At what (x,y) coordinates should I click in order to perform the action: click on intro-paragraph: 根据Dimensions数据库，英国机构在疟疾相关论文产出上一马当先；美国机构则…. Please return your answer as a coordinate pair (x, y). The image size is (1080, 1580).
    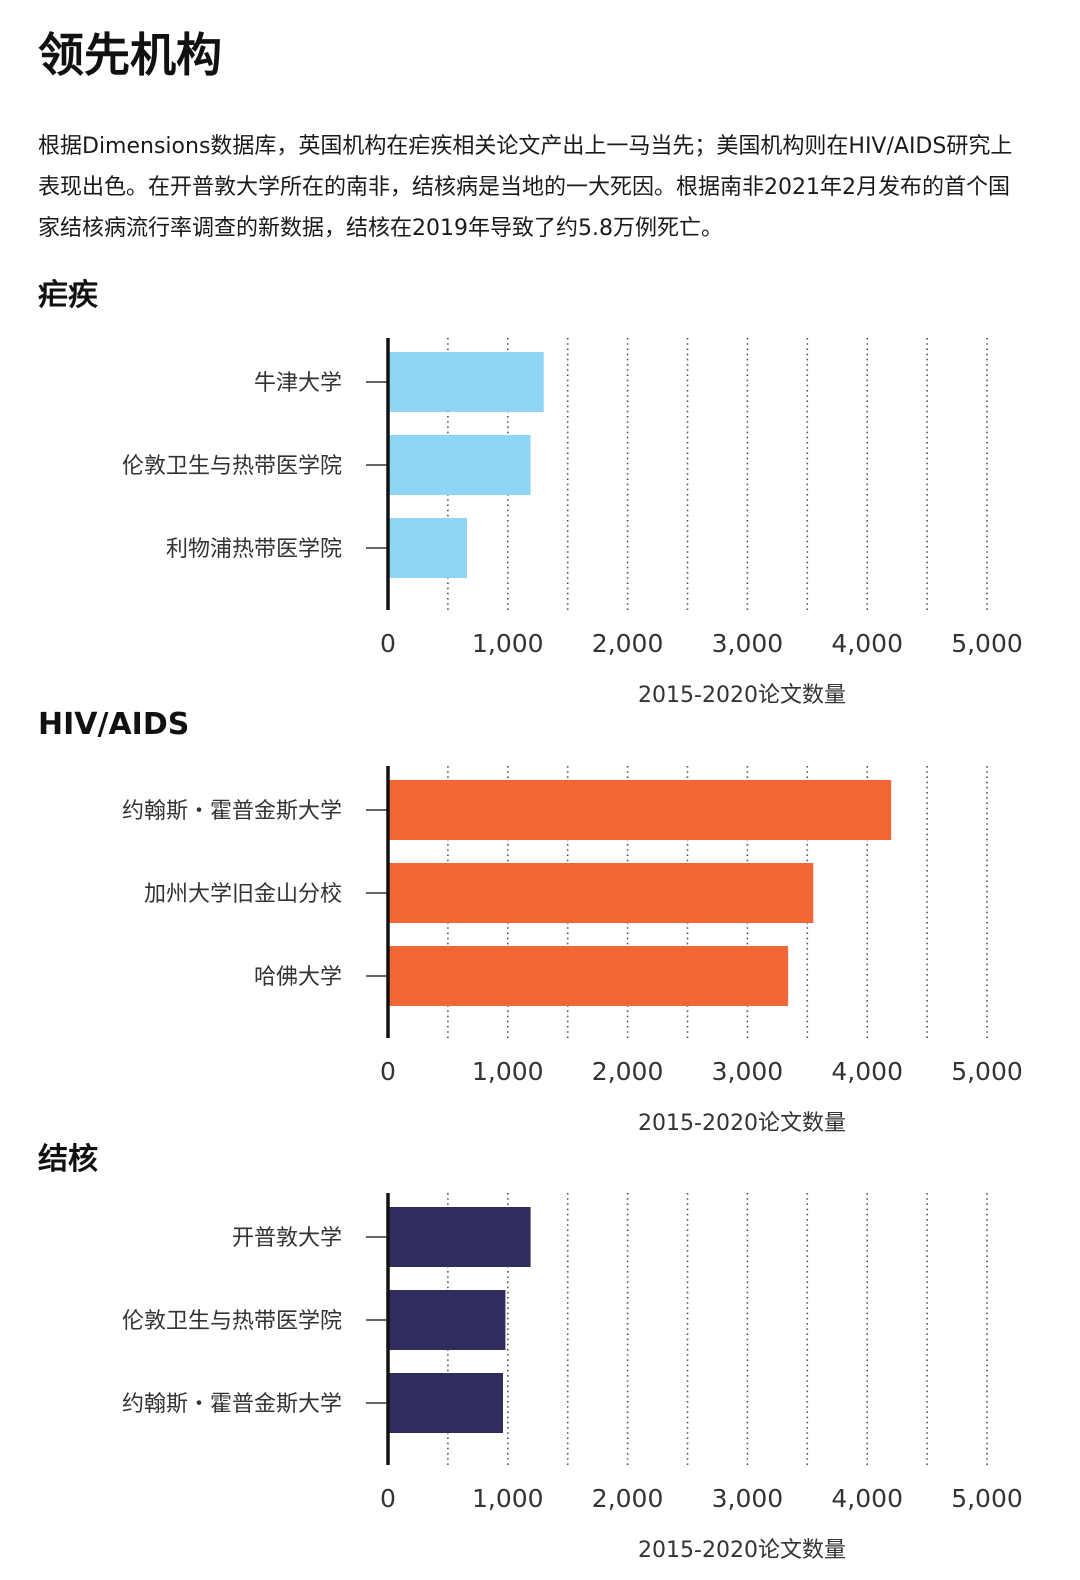
    Looking at the image, I should click on (525, 187).